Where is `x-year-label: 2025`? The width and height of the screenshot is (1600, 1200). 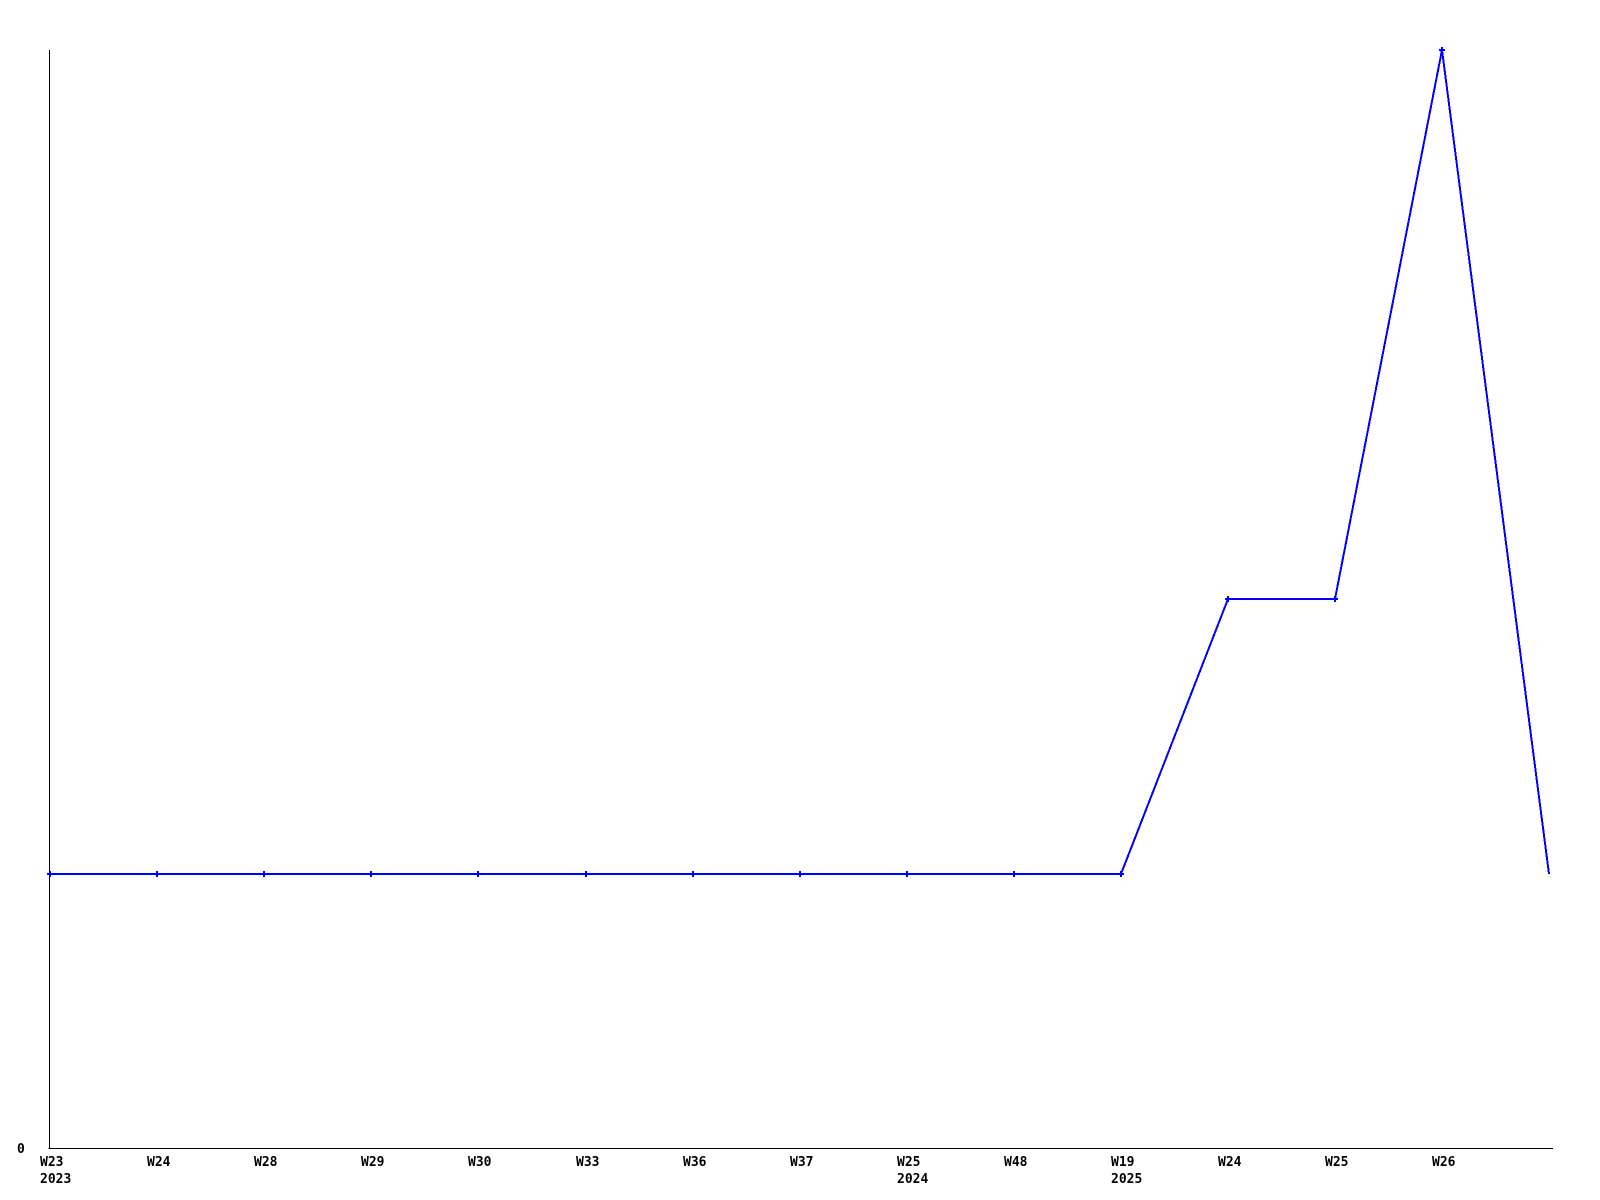 x-year-label: 2025 is located at coordinates (1127, 1179).